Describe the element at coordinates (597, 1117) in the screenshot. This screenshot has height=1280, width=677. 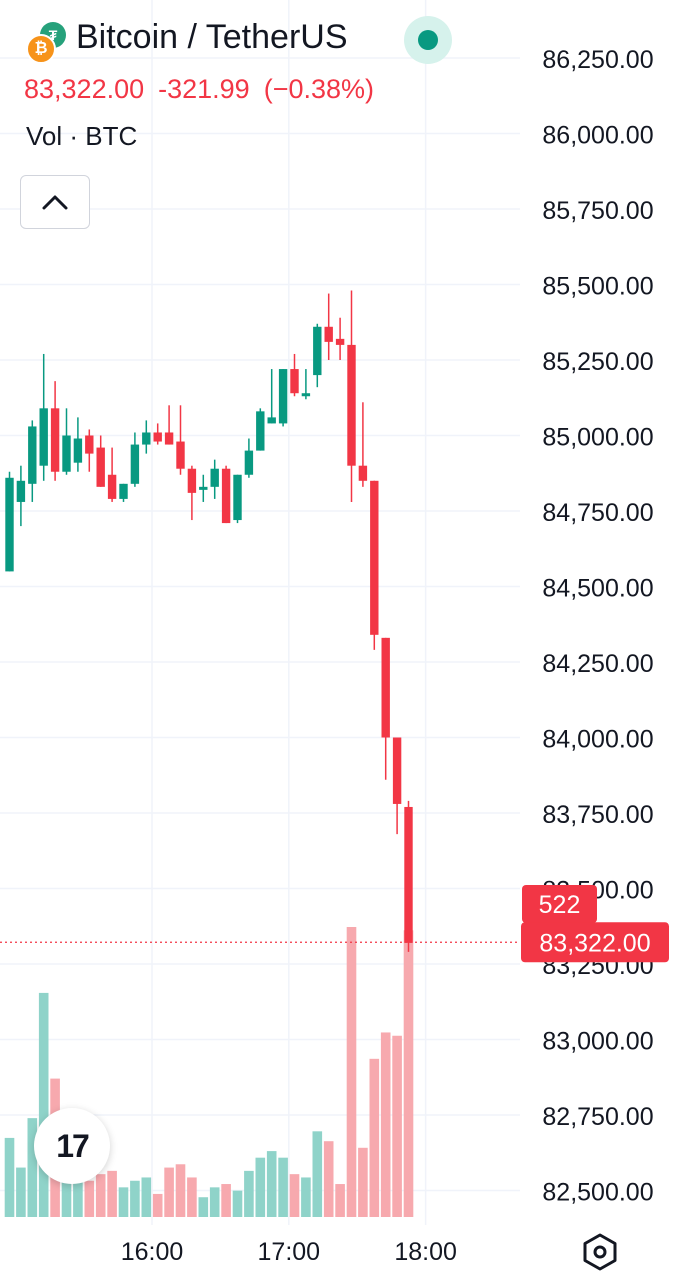
I see `price-tick-label: 82,750.00` at that location.